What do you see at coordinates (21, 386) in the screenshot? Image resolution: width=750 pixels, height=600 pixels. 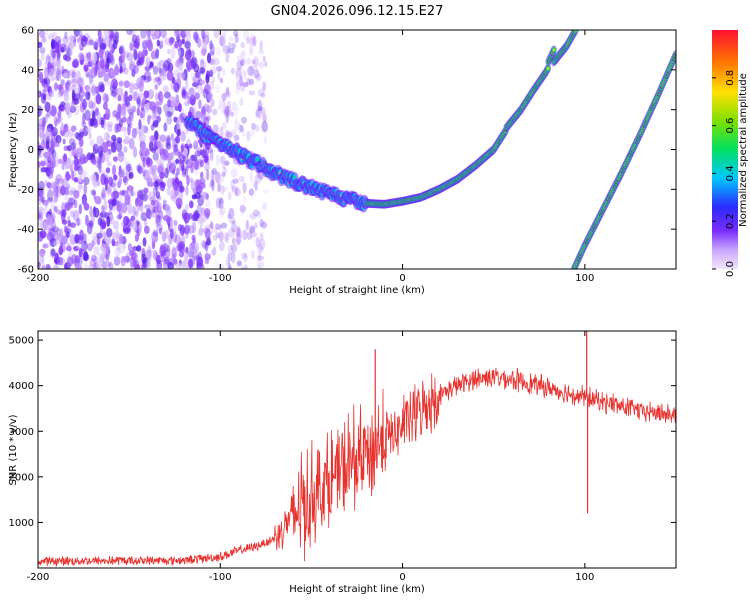 I see `snr-y-tick-label: 4000` at bounding box center [21, 386].